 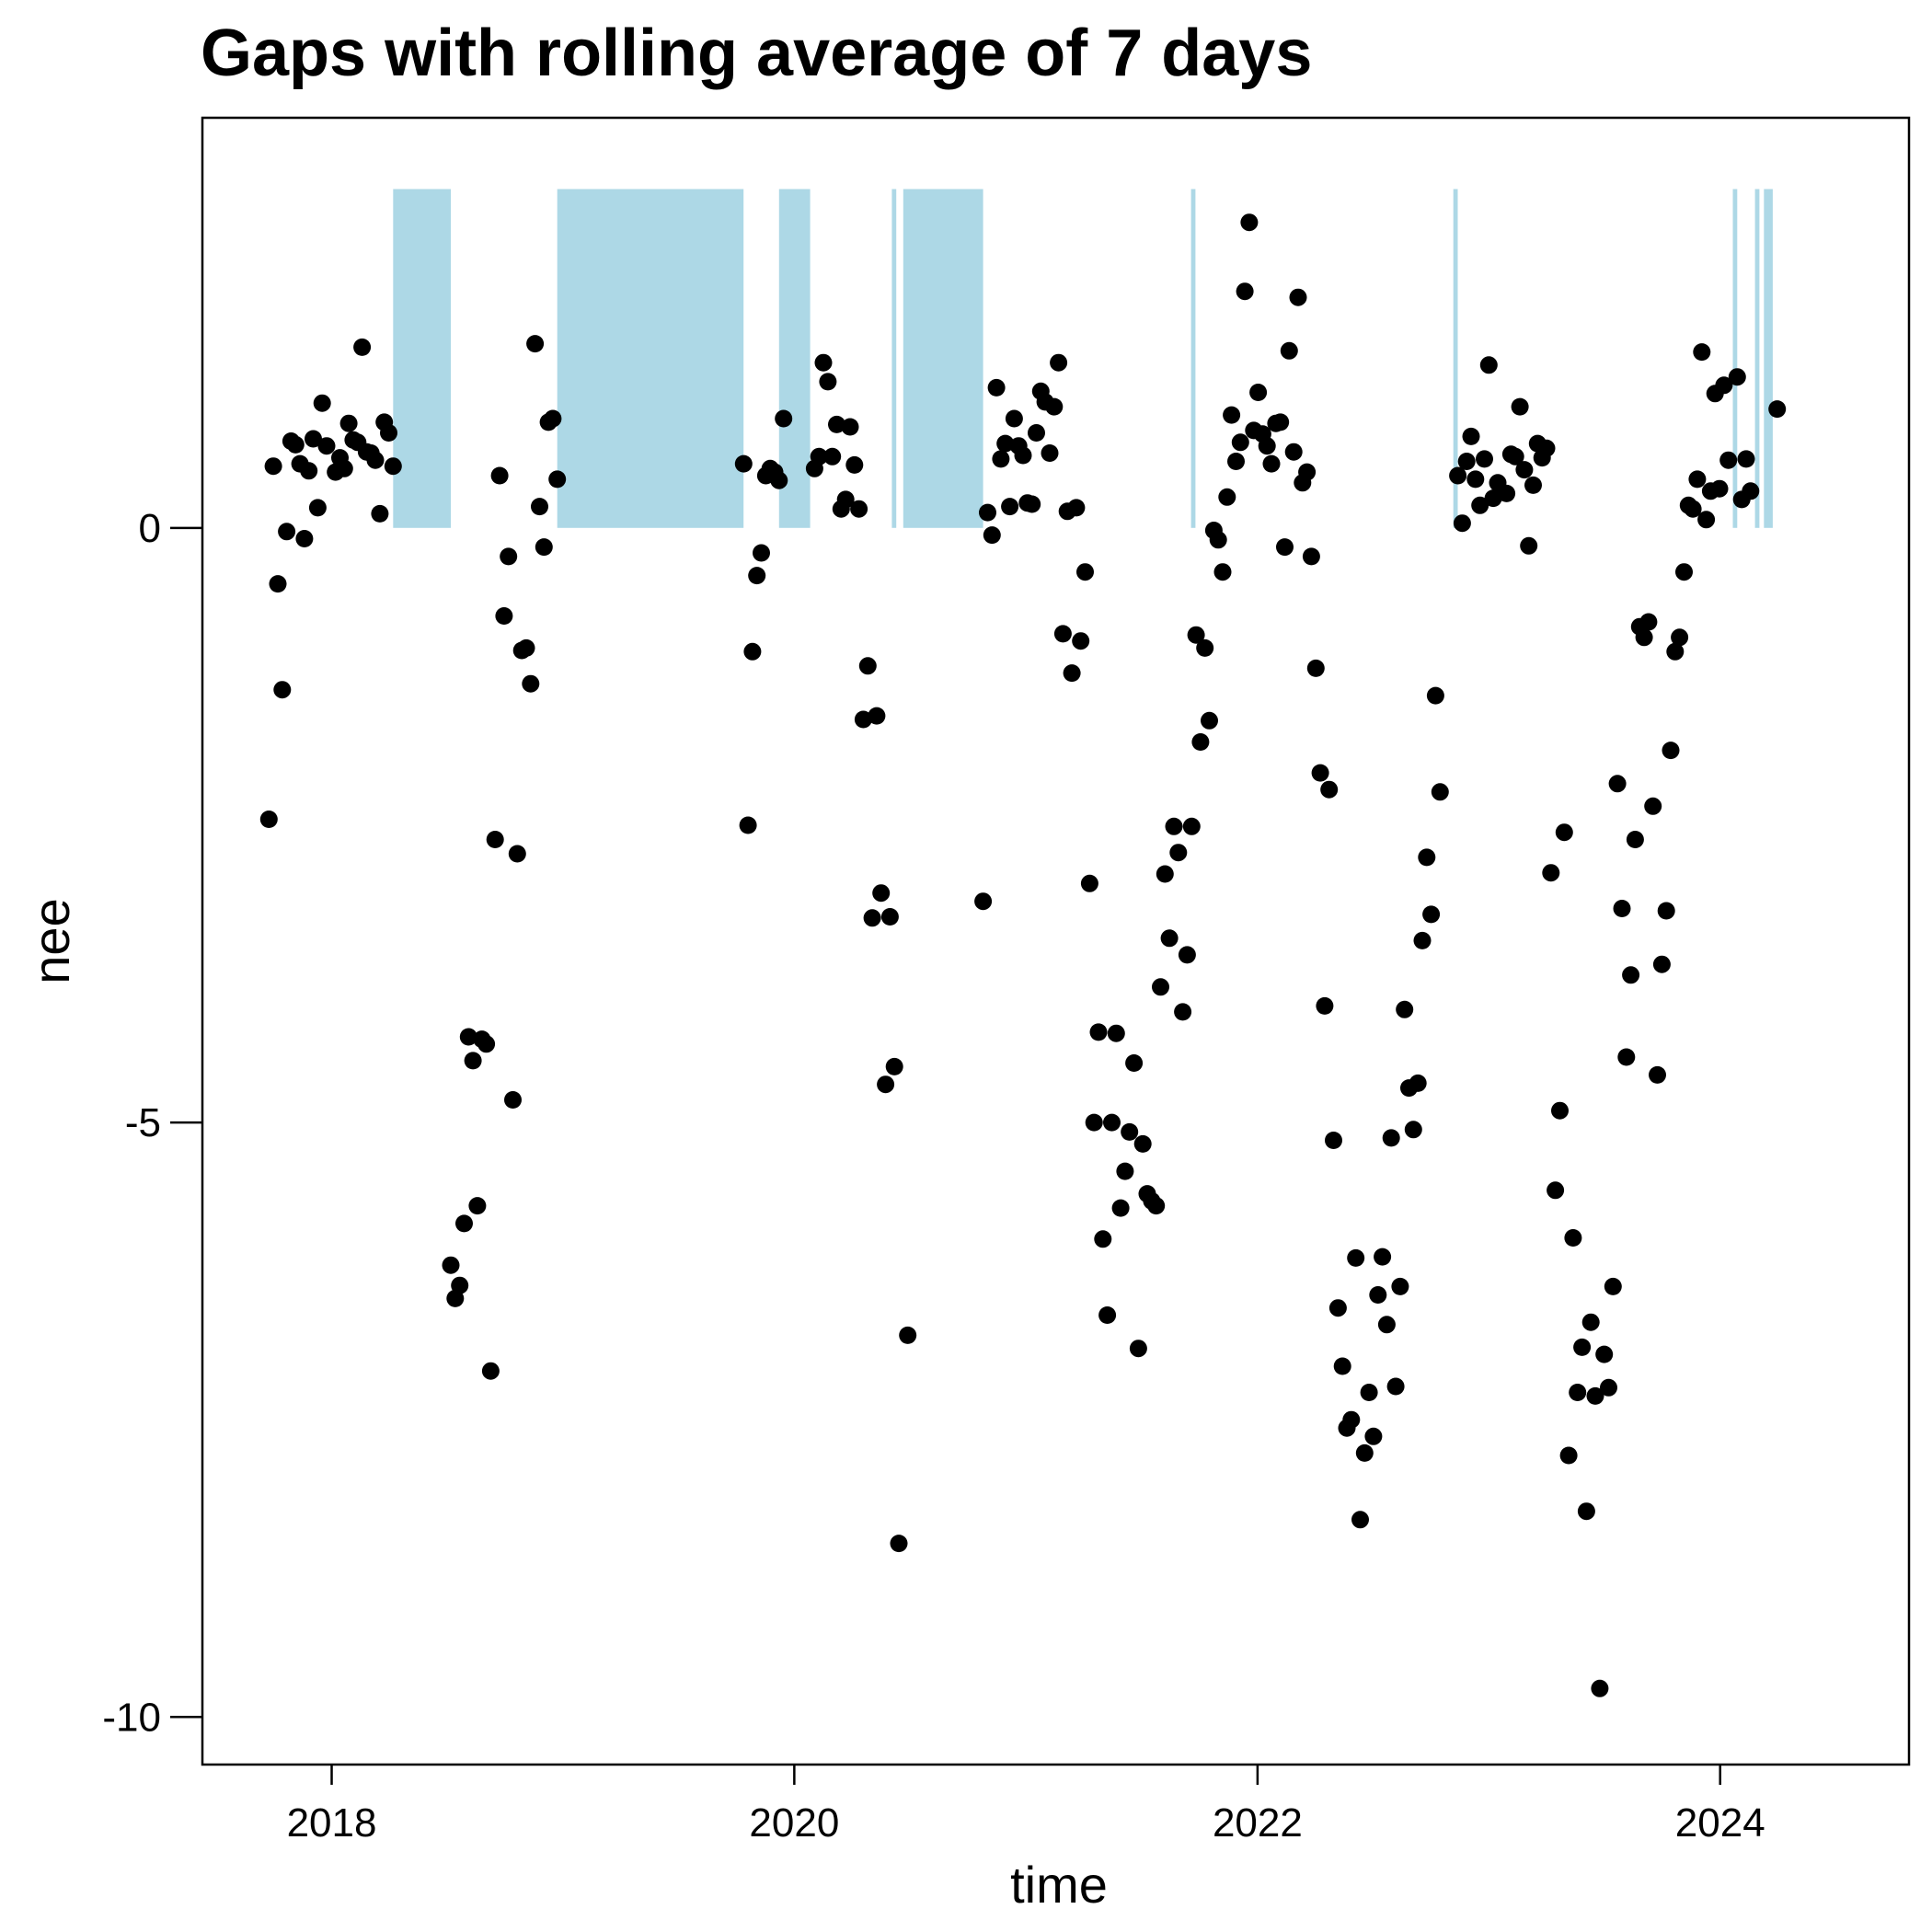 What do you see at coordinates (1258, 1823) in the screenshot?
I see `x-tick-label: 2022` at bounding box center [1258, 1823].